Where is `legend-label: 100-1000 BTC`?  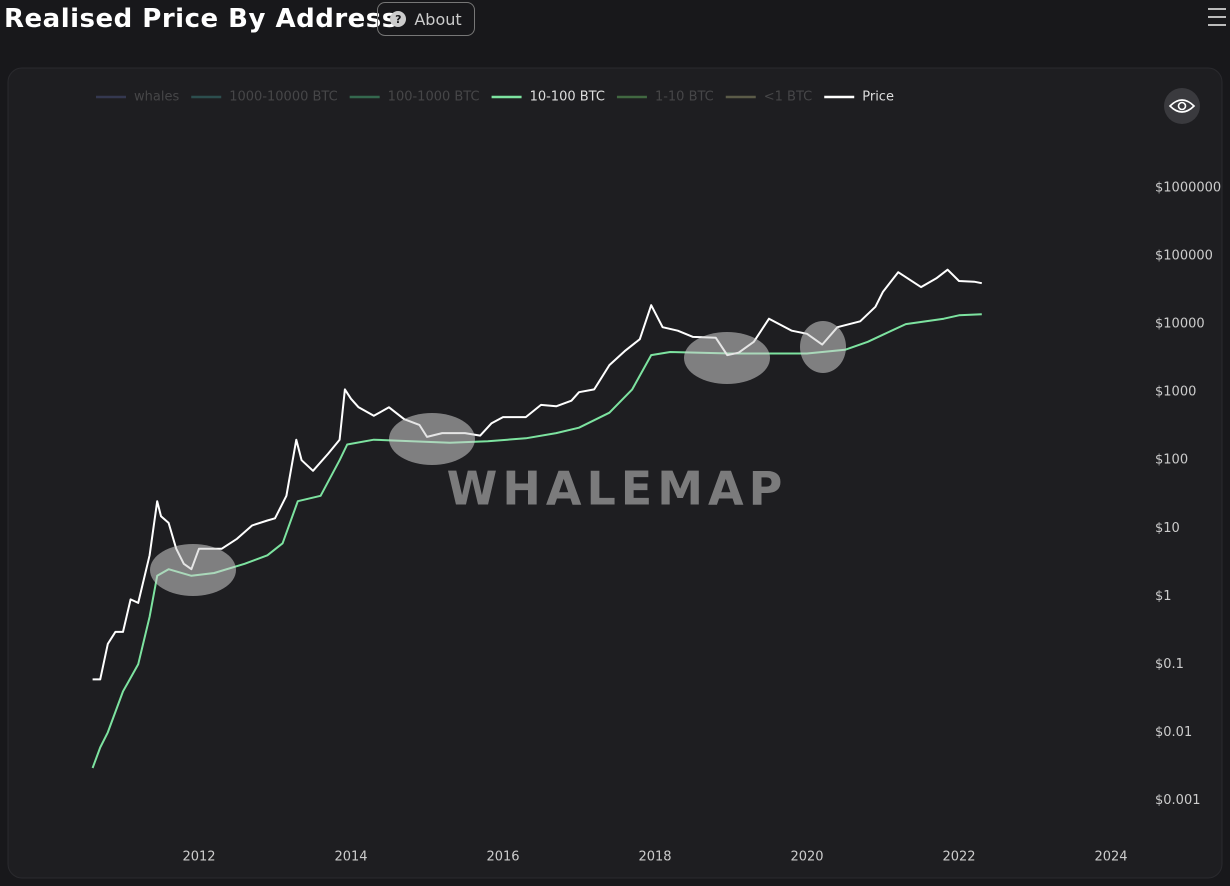
legend-label: 100-1000 BTC is located at coordinates (434, 97).